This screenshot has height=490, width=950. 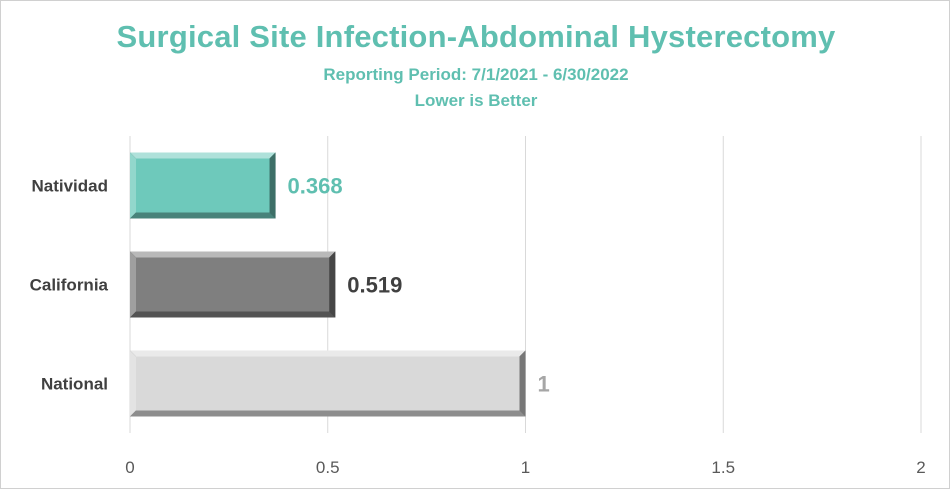 I want to click on bar-california, so click(x=233, y=284).